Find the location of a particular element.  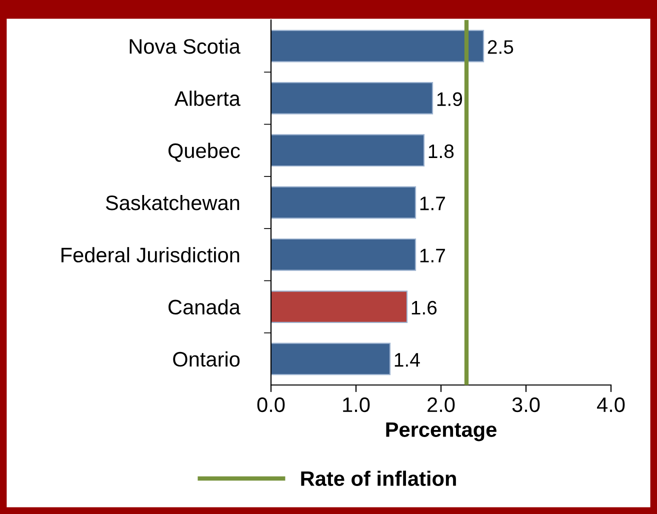

y-tick-label: Saskatchewan is located at coordinates (173, 202).